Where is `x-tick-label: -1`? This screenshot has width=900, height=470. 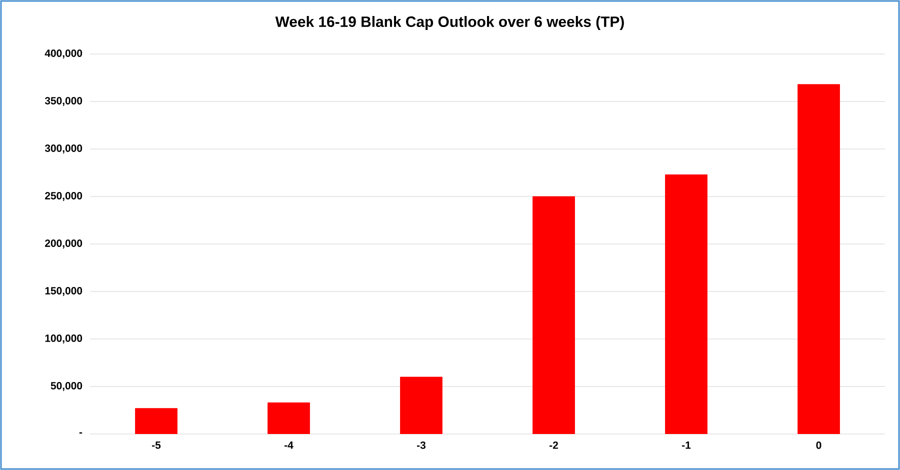
x-tick-label: -1 is located at coordinates (686, 445).